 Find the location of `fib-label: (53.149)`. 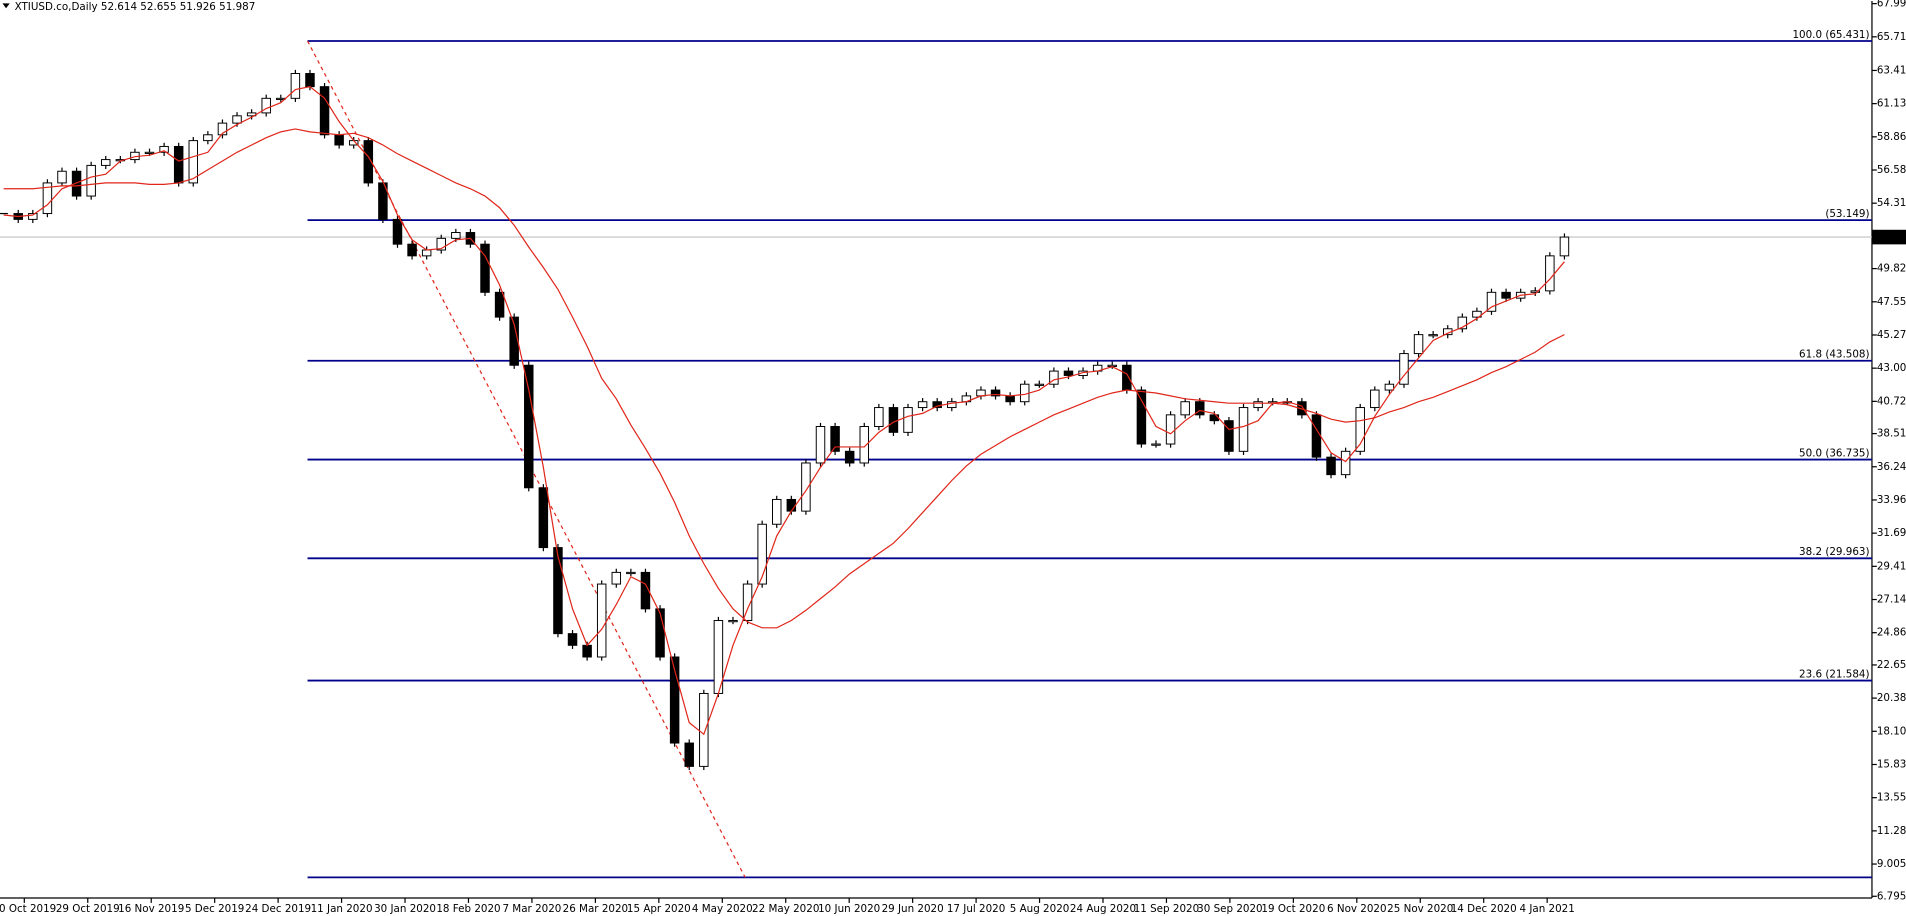

fib-label: (53.149) is located at coordinates (1847, 214).